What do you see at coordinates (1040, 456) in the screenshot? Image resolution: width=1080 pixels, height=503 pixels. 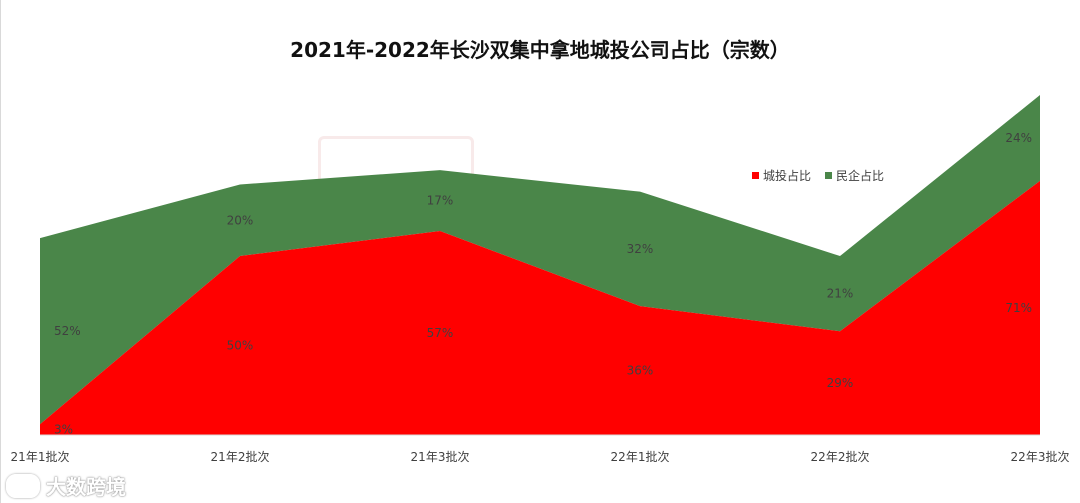 I see `x-tick-label: 22年3批次` at bounding box center [1040, 456].